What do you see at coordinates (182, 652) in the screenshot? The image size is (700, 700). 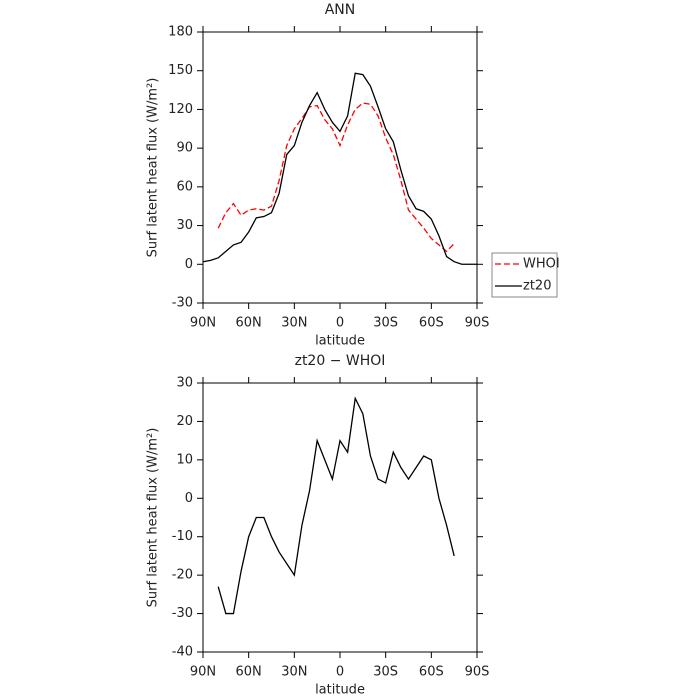 I see `y-tick-label: -40` at bounding box center [182, 652].